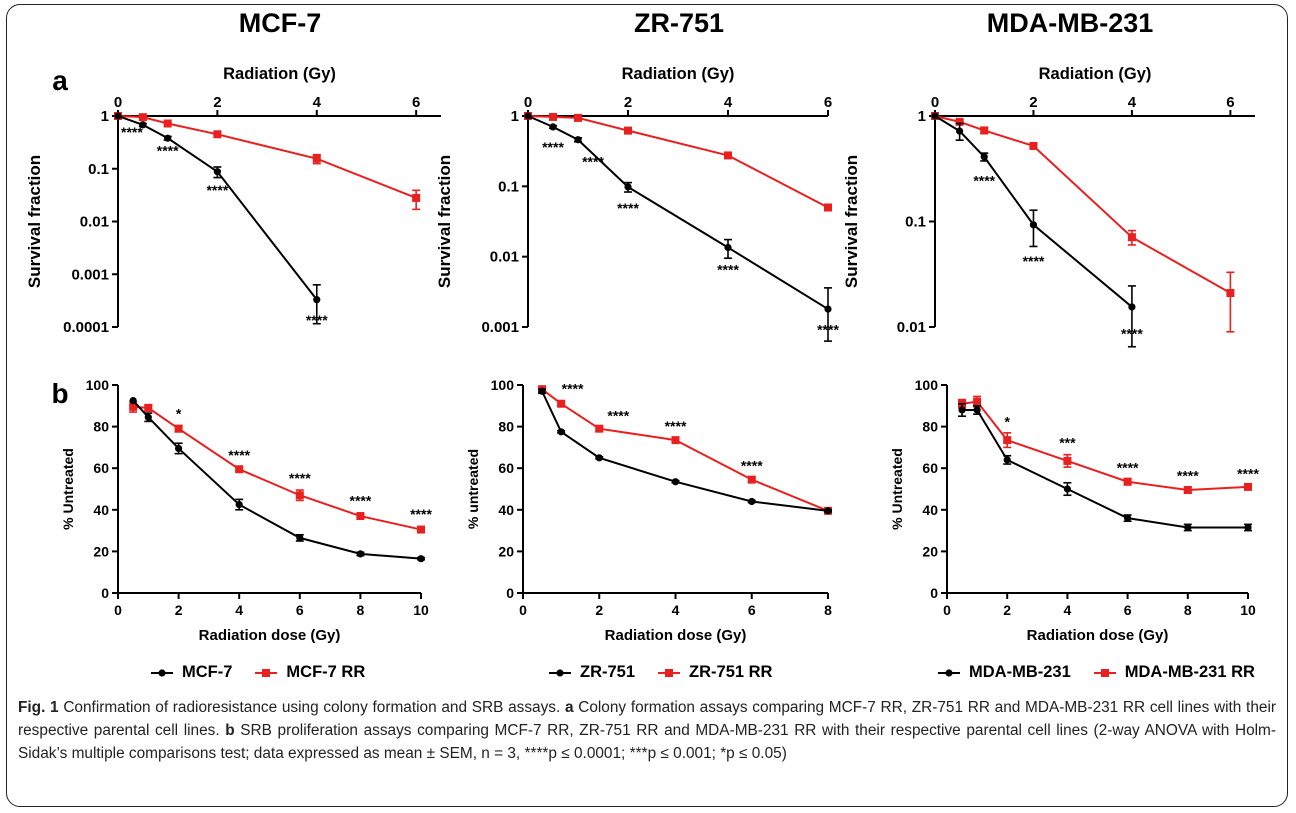 The height and width of the screenshot is (813, 1296). What do you see at coordinates (217, 102) in the screenshot?
I see `x-tick-label: 2` at bounding box center [217, 102].